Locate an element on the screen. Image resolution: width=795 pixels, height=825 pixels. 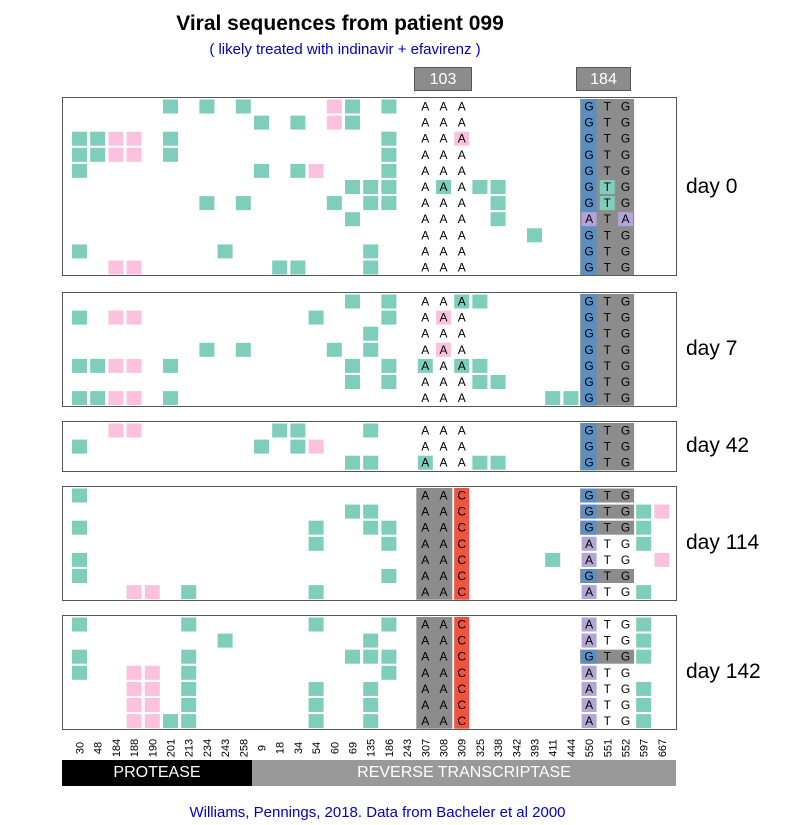
position-label: 69 is located at coordinates (354, 748).